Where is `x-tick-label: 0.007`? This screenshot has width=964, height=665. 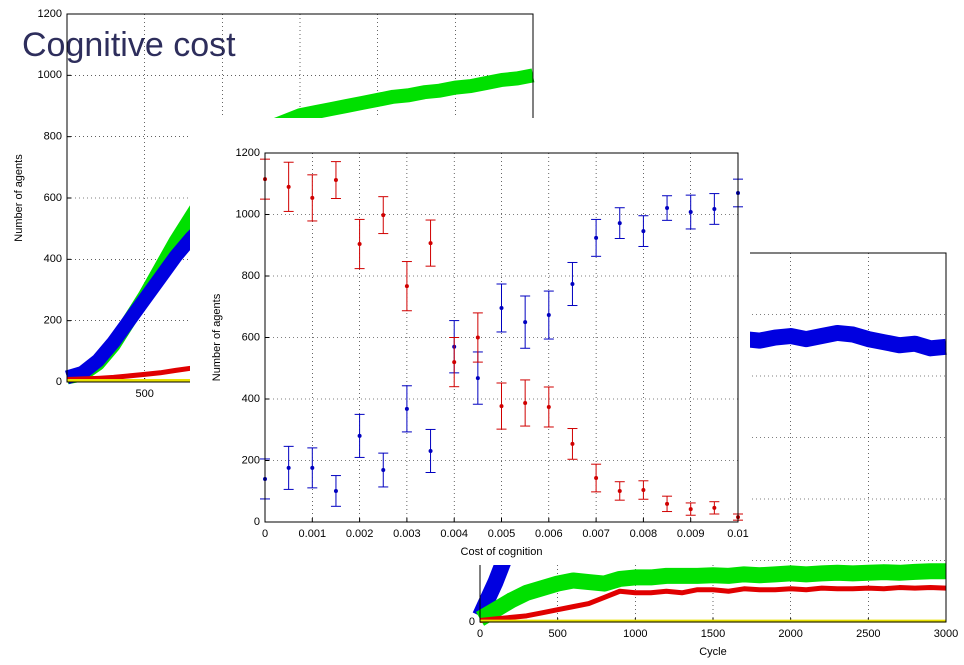 x-tick-label: 0.007 is located at coordinates (596, 534).